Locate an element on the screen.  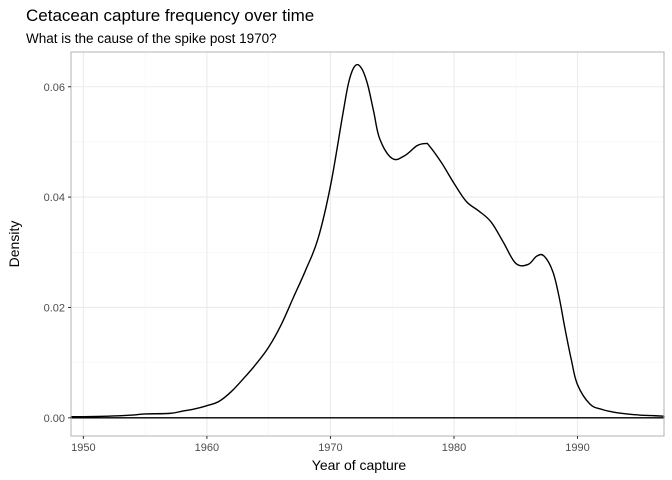
x-tick-label: 1980 is located at coordinates (454, 448).